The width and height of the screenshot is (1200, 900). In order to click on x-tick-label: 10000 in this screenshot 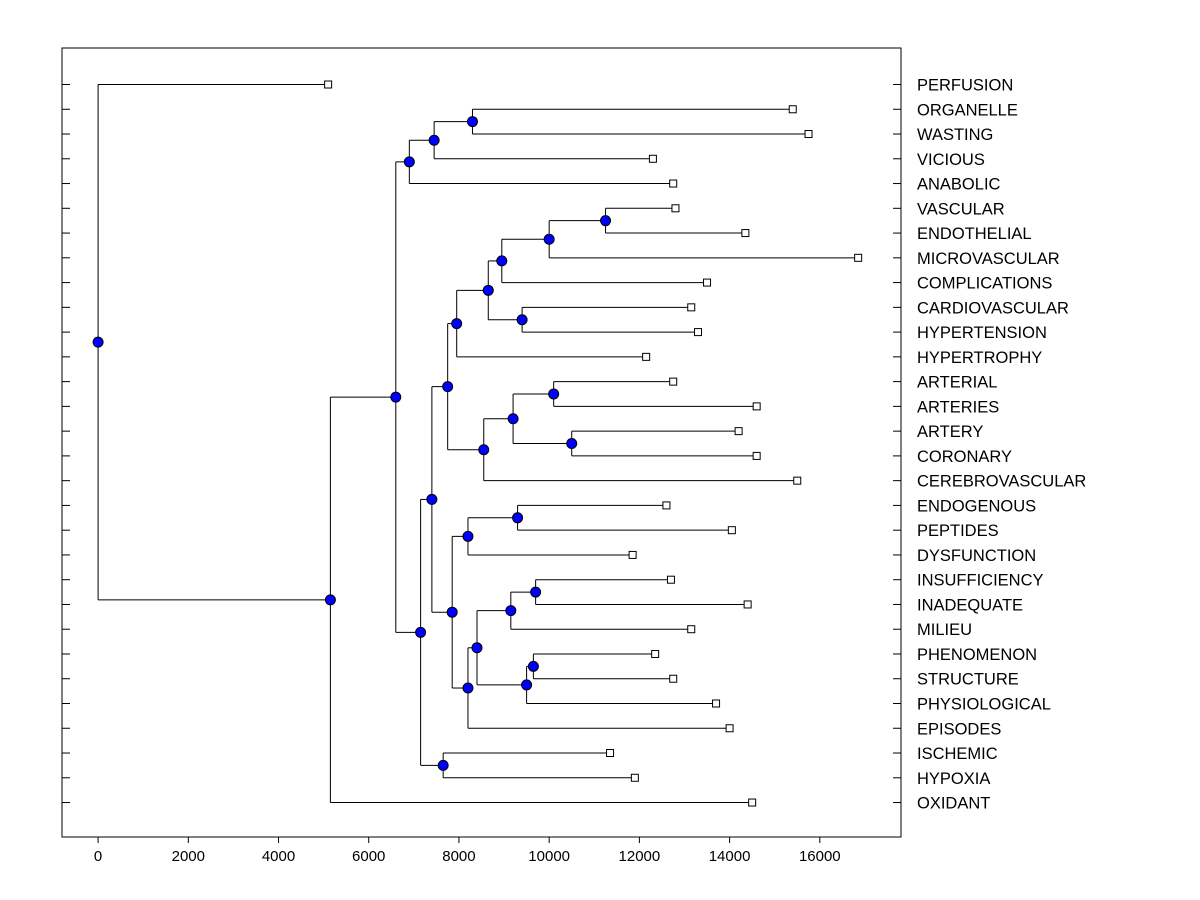, I will do `click(549, 856)`.